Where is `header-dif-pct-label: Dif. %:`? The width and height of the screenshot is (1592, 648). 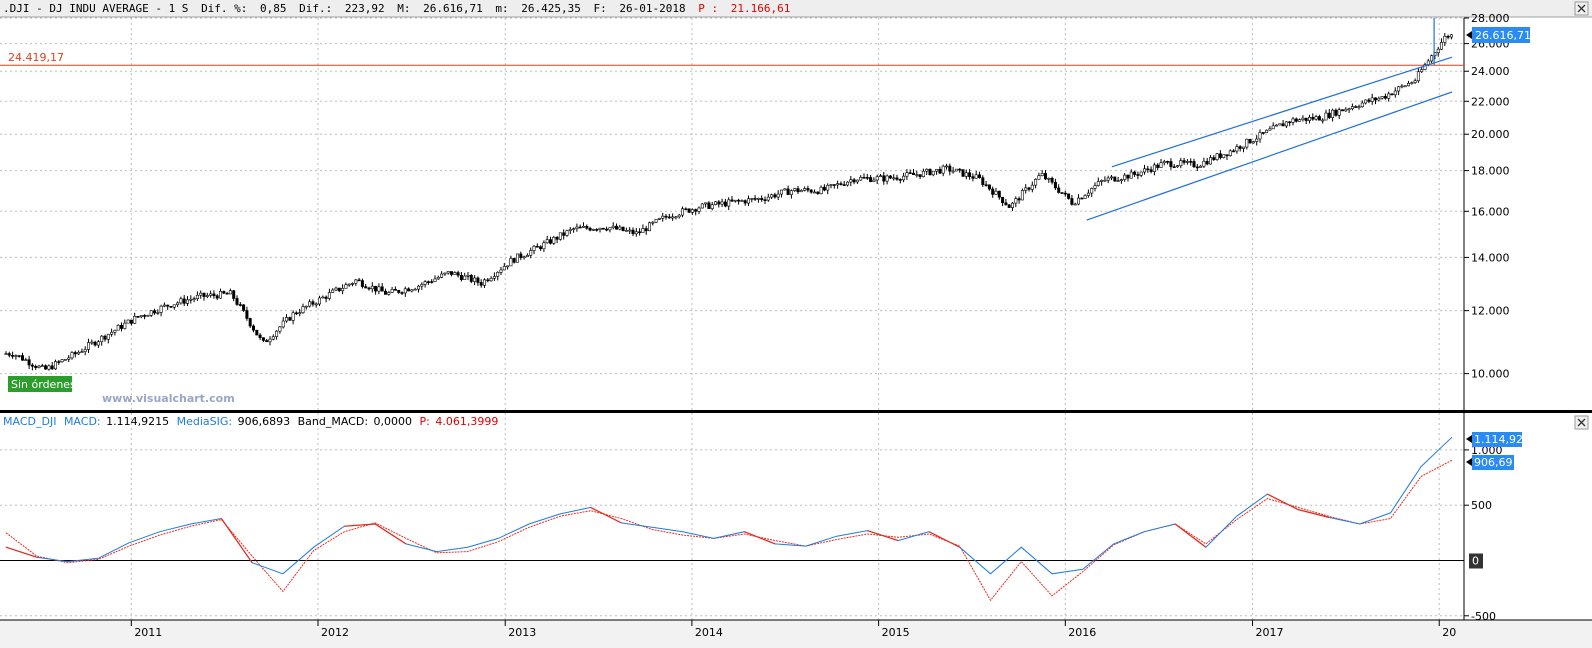 header-dif-pct-label: Dif. %: is located at coordinates (224, 8).